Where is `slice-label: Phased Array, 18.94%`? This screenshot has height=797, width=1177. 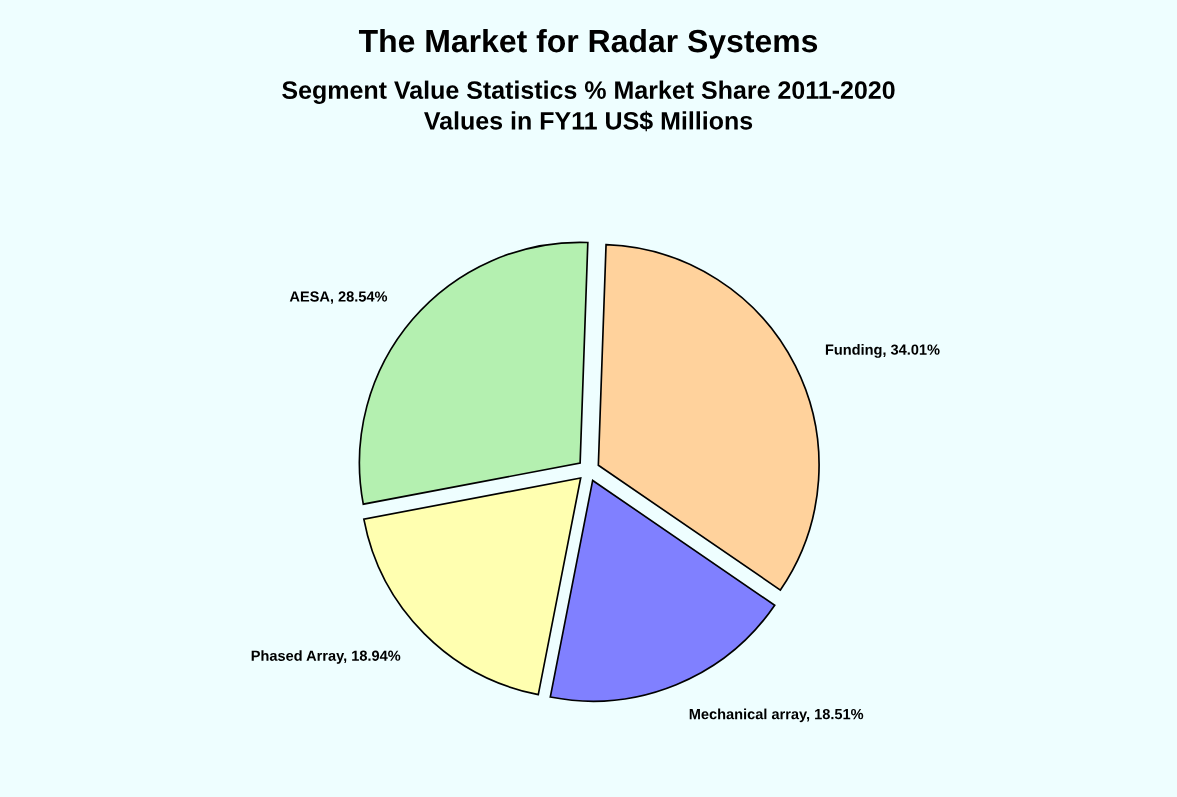
slice-label: Phased Array, 18.94% is located at coordinates (326, 657).